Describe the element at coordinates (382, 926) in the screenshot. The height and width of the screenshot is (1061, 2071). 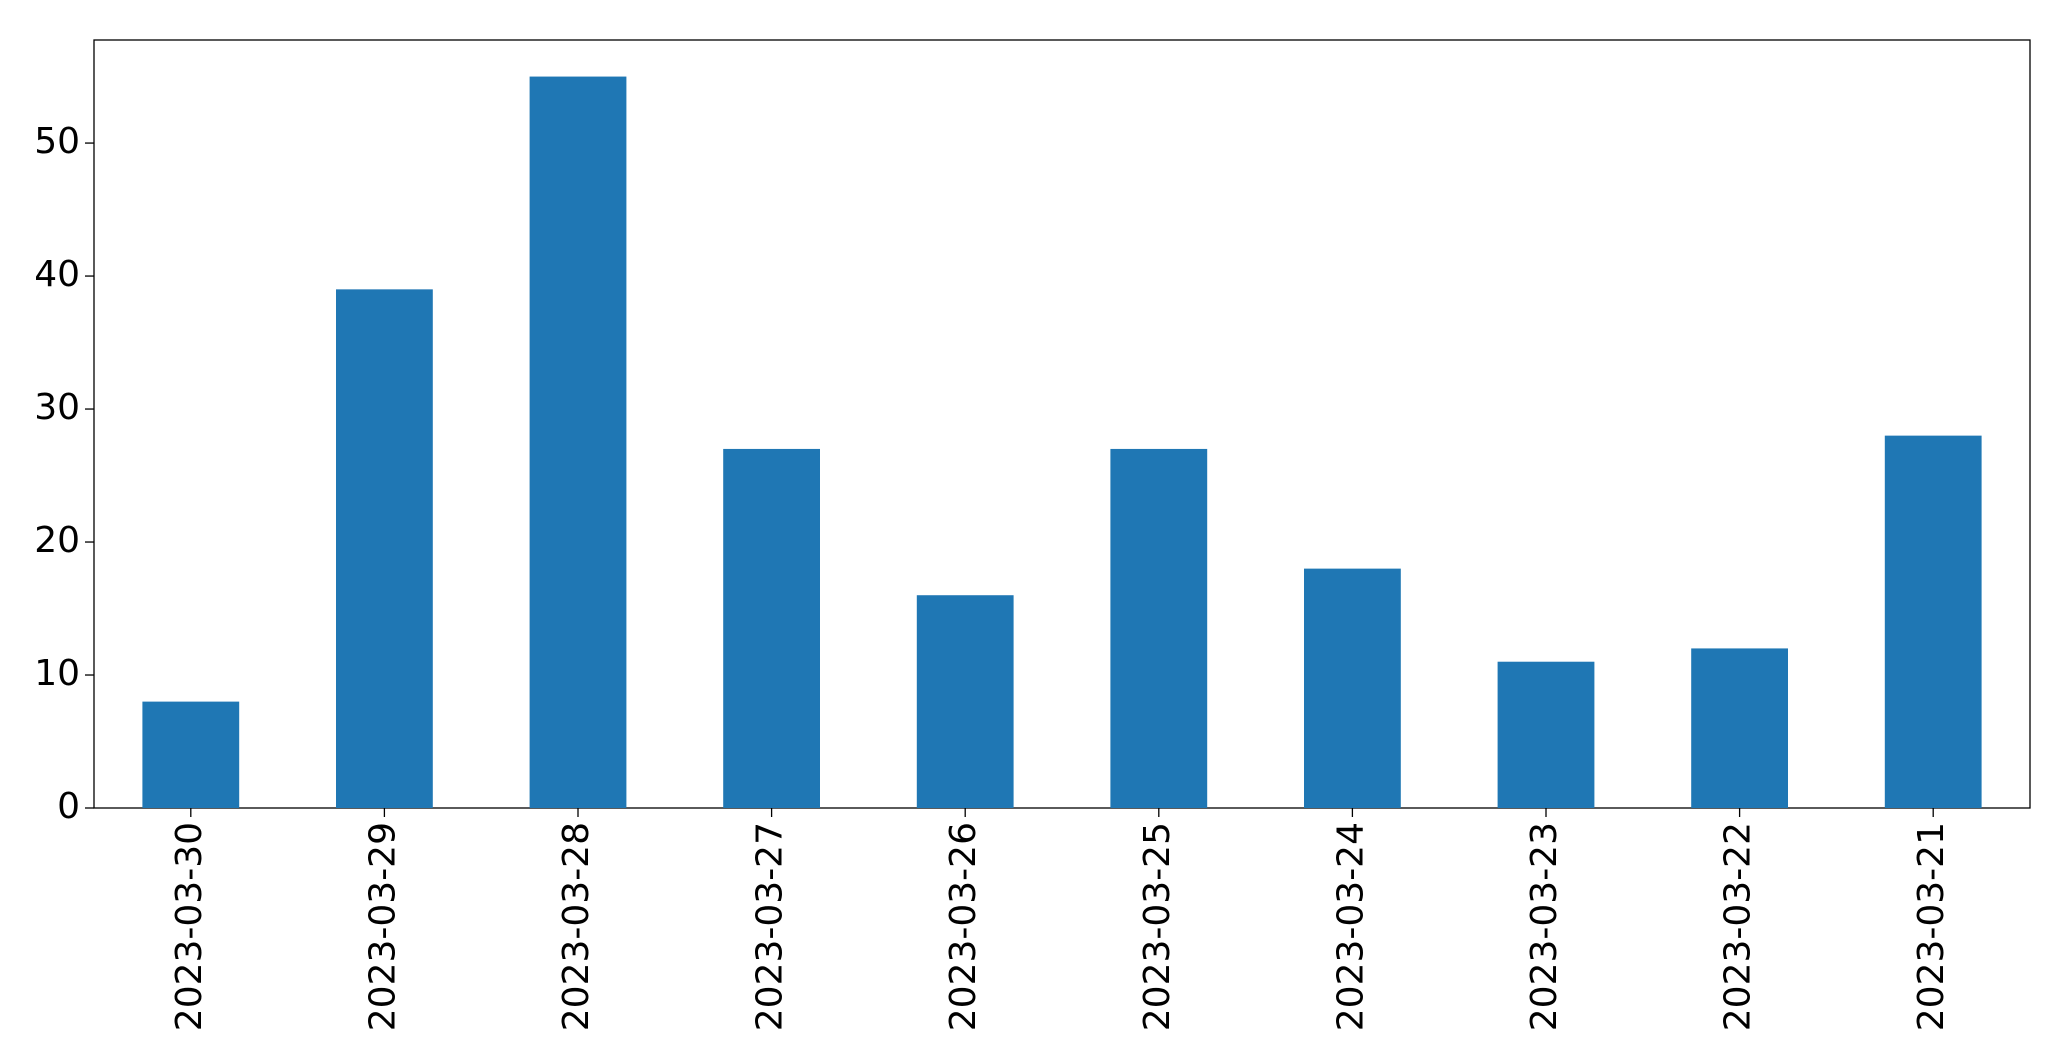
I see `x-tick-label: 2023-03-29` at that location.